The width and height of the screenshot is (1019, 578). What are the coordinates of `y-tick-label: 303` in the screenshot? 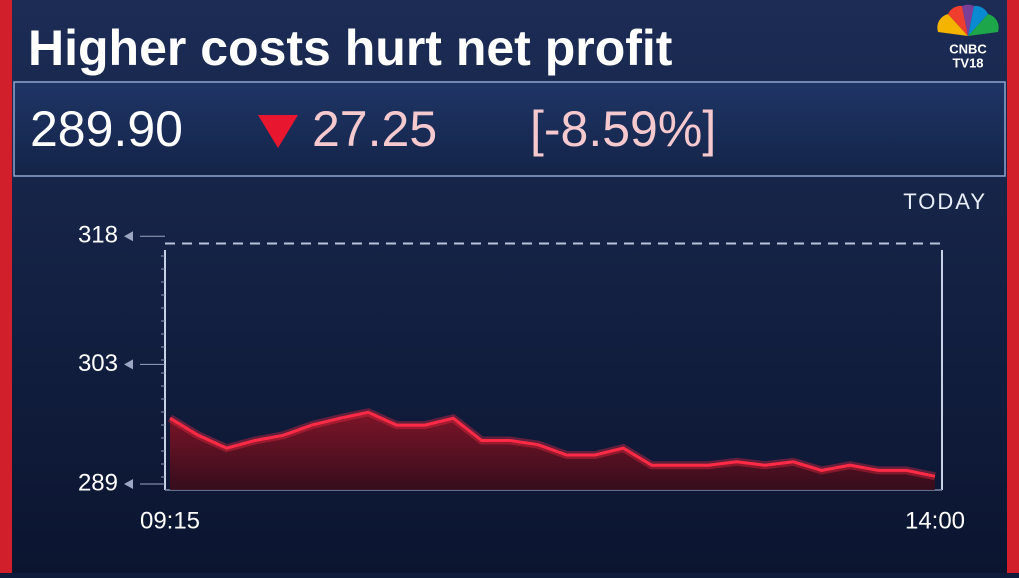 It's located at (98, 363).